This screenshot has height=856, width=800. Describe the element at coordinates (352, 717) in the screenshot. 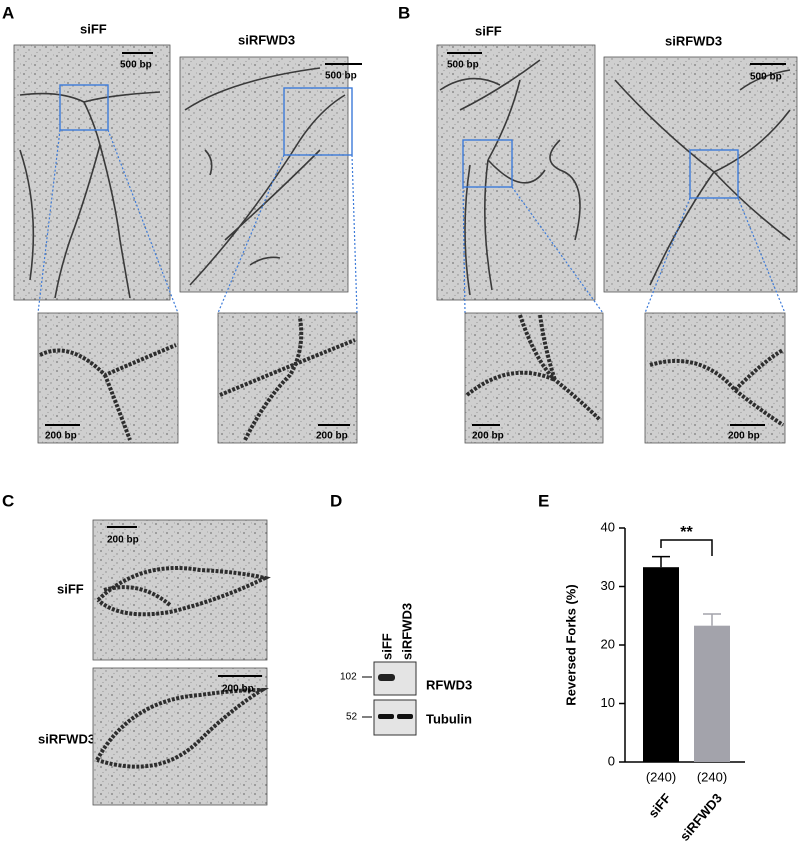

I see `marker-label: 52` at that location.